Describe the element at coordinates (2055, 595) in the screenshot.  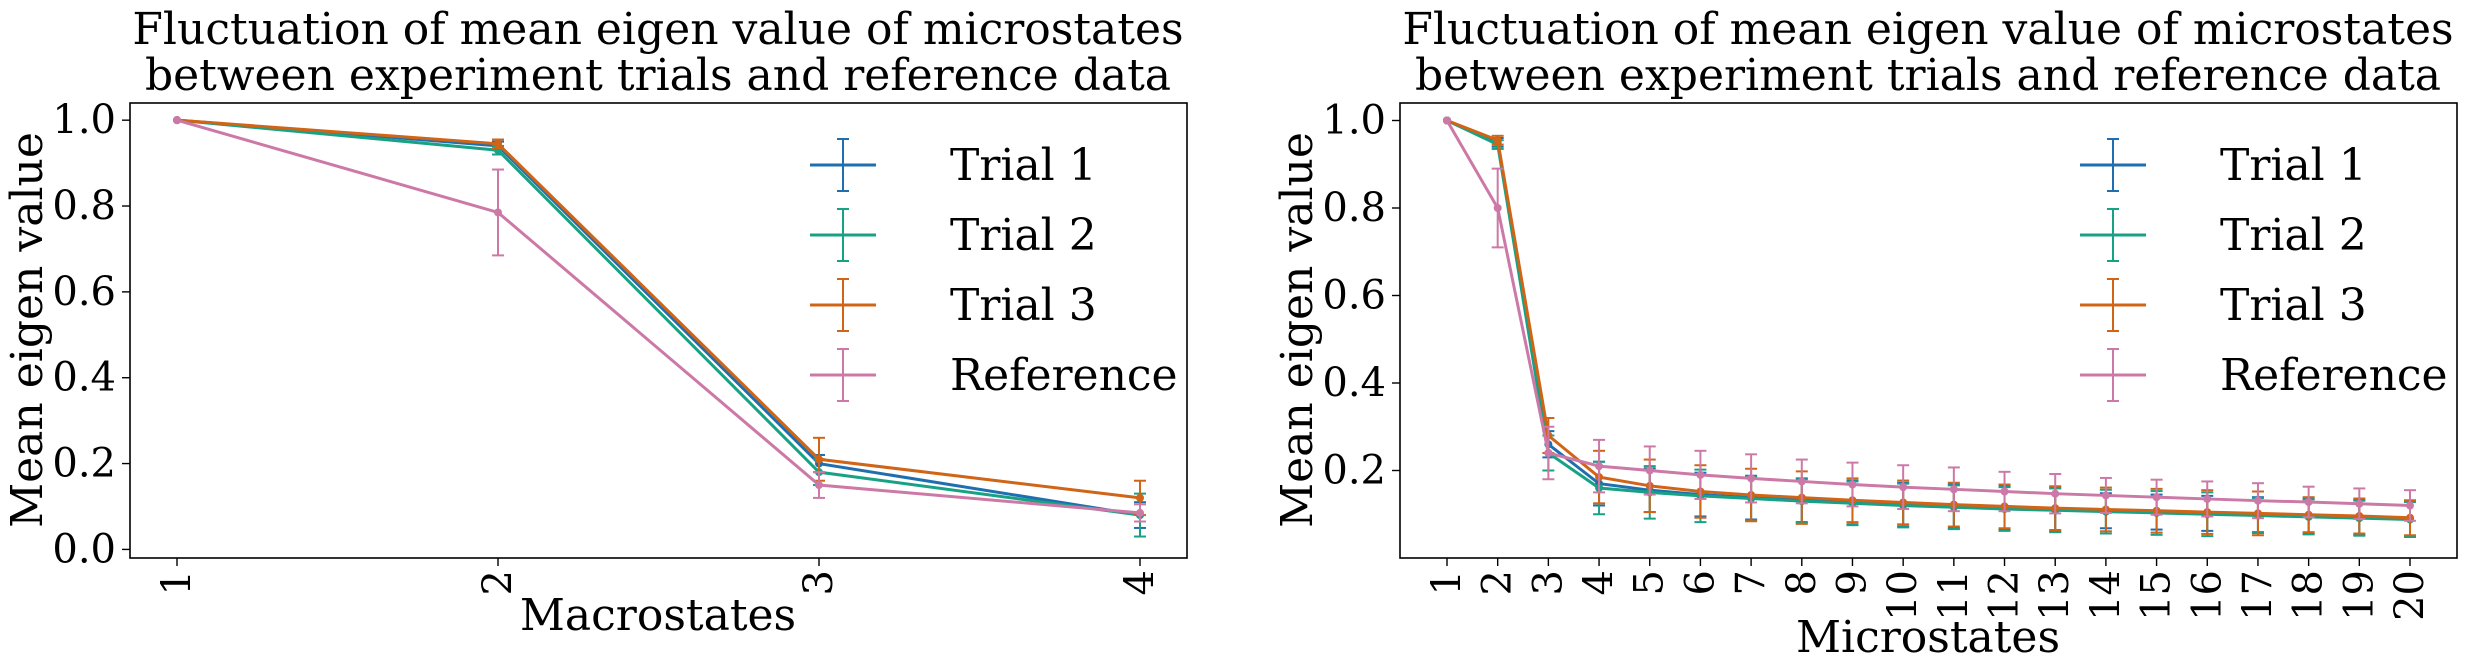
I see `x-tick-label: 13` at that location.